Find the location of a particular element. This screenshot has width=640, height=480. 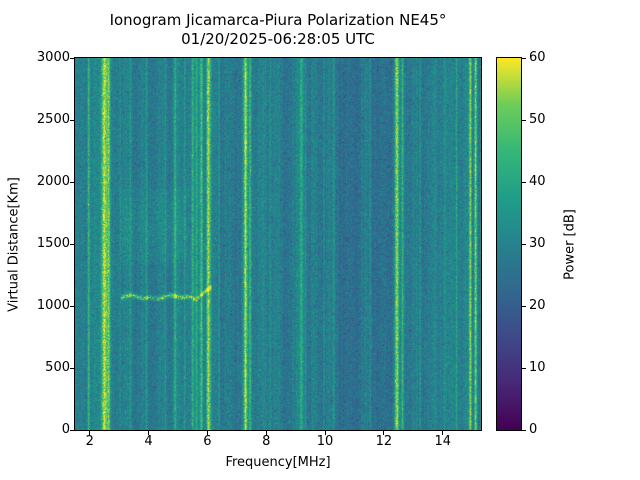

x-tick-label: 2 is located at coordinates (89, 441).